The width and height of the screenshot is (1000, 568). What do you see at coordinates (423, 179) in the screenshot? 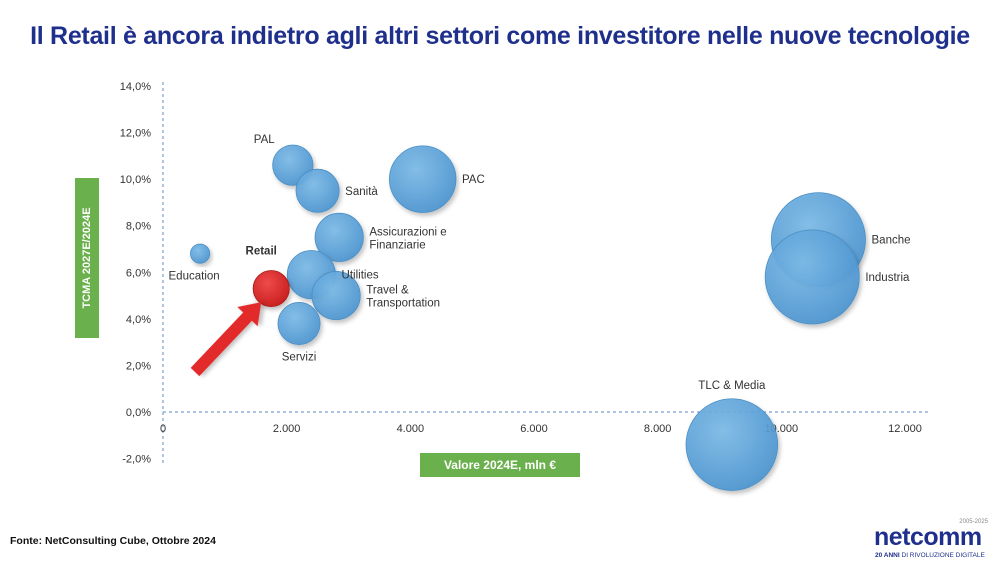
I see `bubble-pac` at bounding box center [423, 179].